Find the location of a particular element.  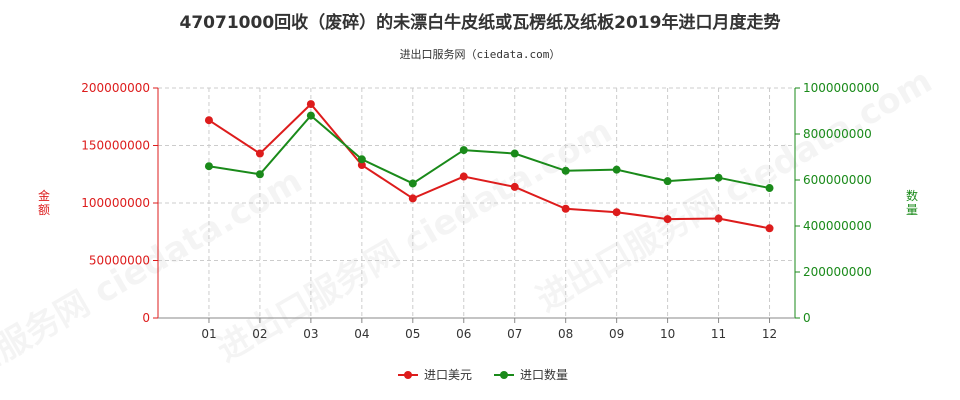

x-axis-tick-label: 12 is located at coordinates (769, 334).